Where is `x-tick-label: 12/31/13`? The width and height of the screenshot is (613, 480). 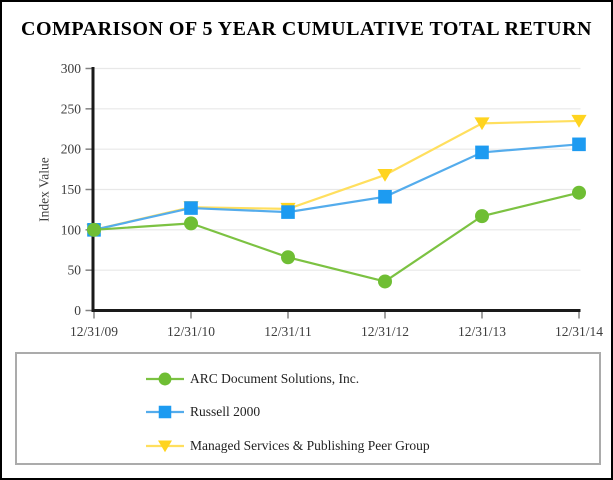
x-tick-label: 12/31/13 is located at coordinates (482, 331).